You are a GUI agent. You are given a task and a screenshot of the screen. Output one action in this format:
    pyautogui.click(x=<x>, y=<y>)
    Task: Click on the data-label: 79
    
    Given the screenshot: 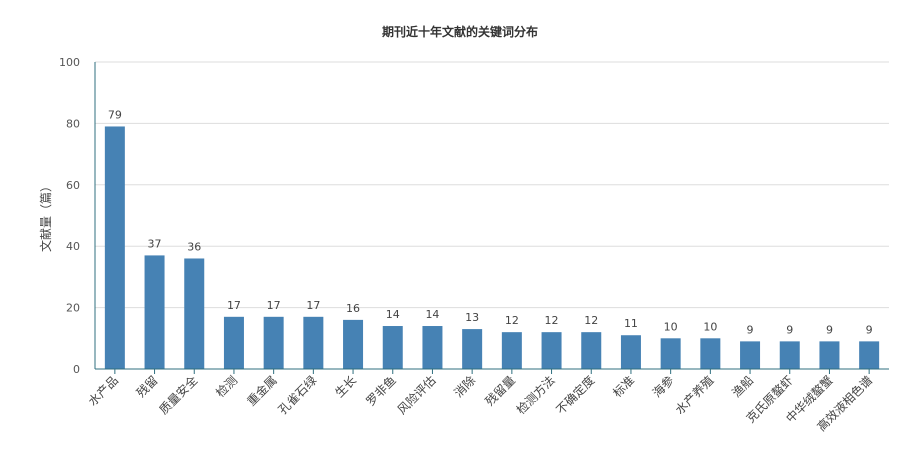 What is the action you would take?
    pyautogui.click(x=115, y=114)
    